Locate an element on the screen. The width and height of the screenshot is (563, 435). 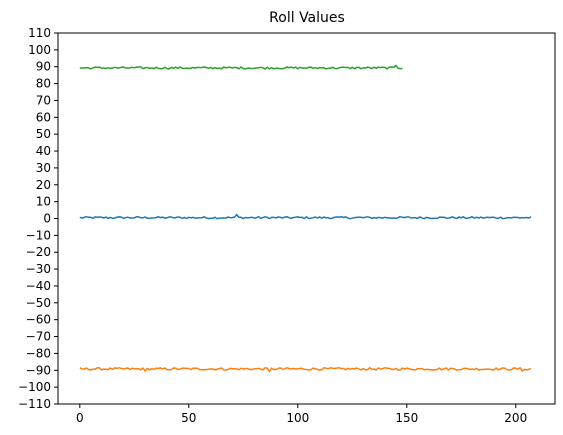
y-tick-label: 30 is located at coordinates (43, 168).